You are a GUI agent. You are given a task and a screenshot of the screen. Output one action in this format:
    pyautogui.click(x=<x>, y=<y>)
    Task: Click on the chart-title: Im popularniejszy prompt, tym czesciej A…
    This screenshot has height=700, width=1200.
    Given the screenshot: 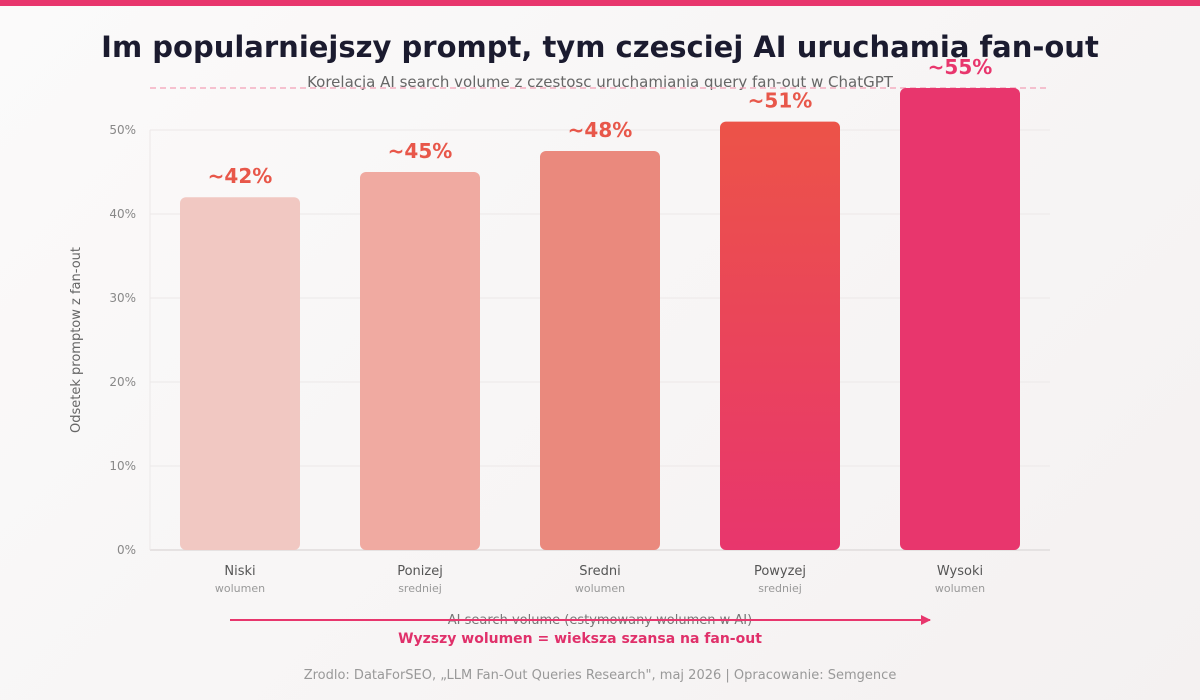 What is the action you would take?
    pyautogui.click(x=600, y=47)
    